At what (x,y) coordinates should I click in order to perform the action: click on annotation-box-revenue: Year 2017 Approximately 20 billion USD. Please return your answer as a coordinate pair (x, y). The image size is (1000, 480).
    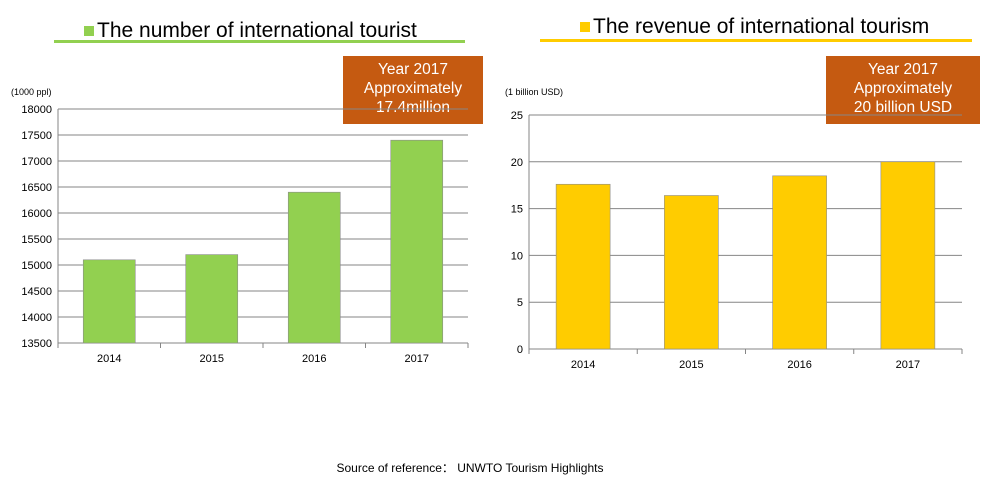
    Looking at the image, I should click on (903, 90).